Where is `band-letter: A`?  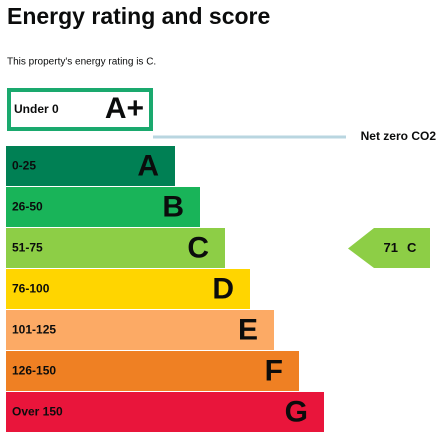 band-letter: A is located at coordinates (148, 165).